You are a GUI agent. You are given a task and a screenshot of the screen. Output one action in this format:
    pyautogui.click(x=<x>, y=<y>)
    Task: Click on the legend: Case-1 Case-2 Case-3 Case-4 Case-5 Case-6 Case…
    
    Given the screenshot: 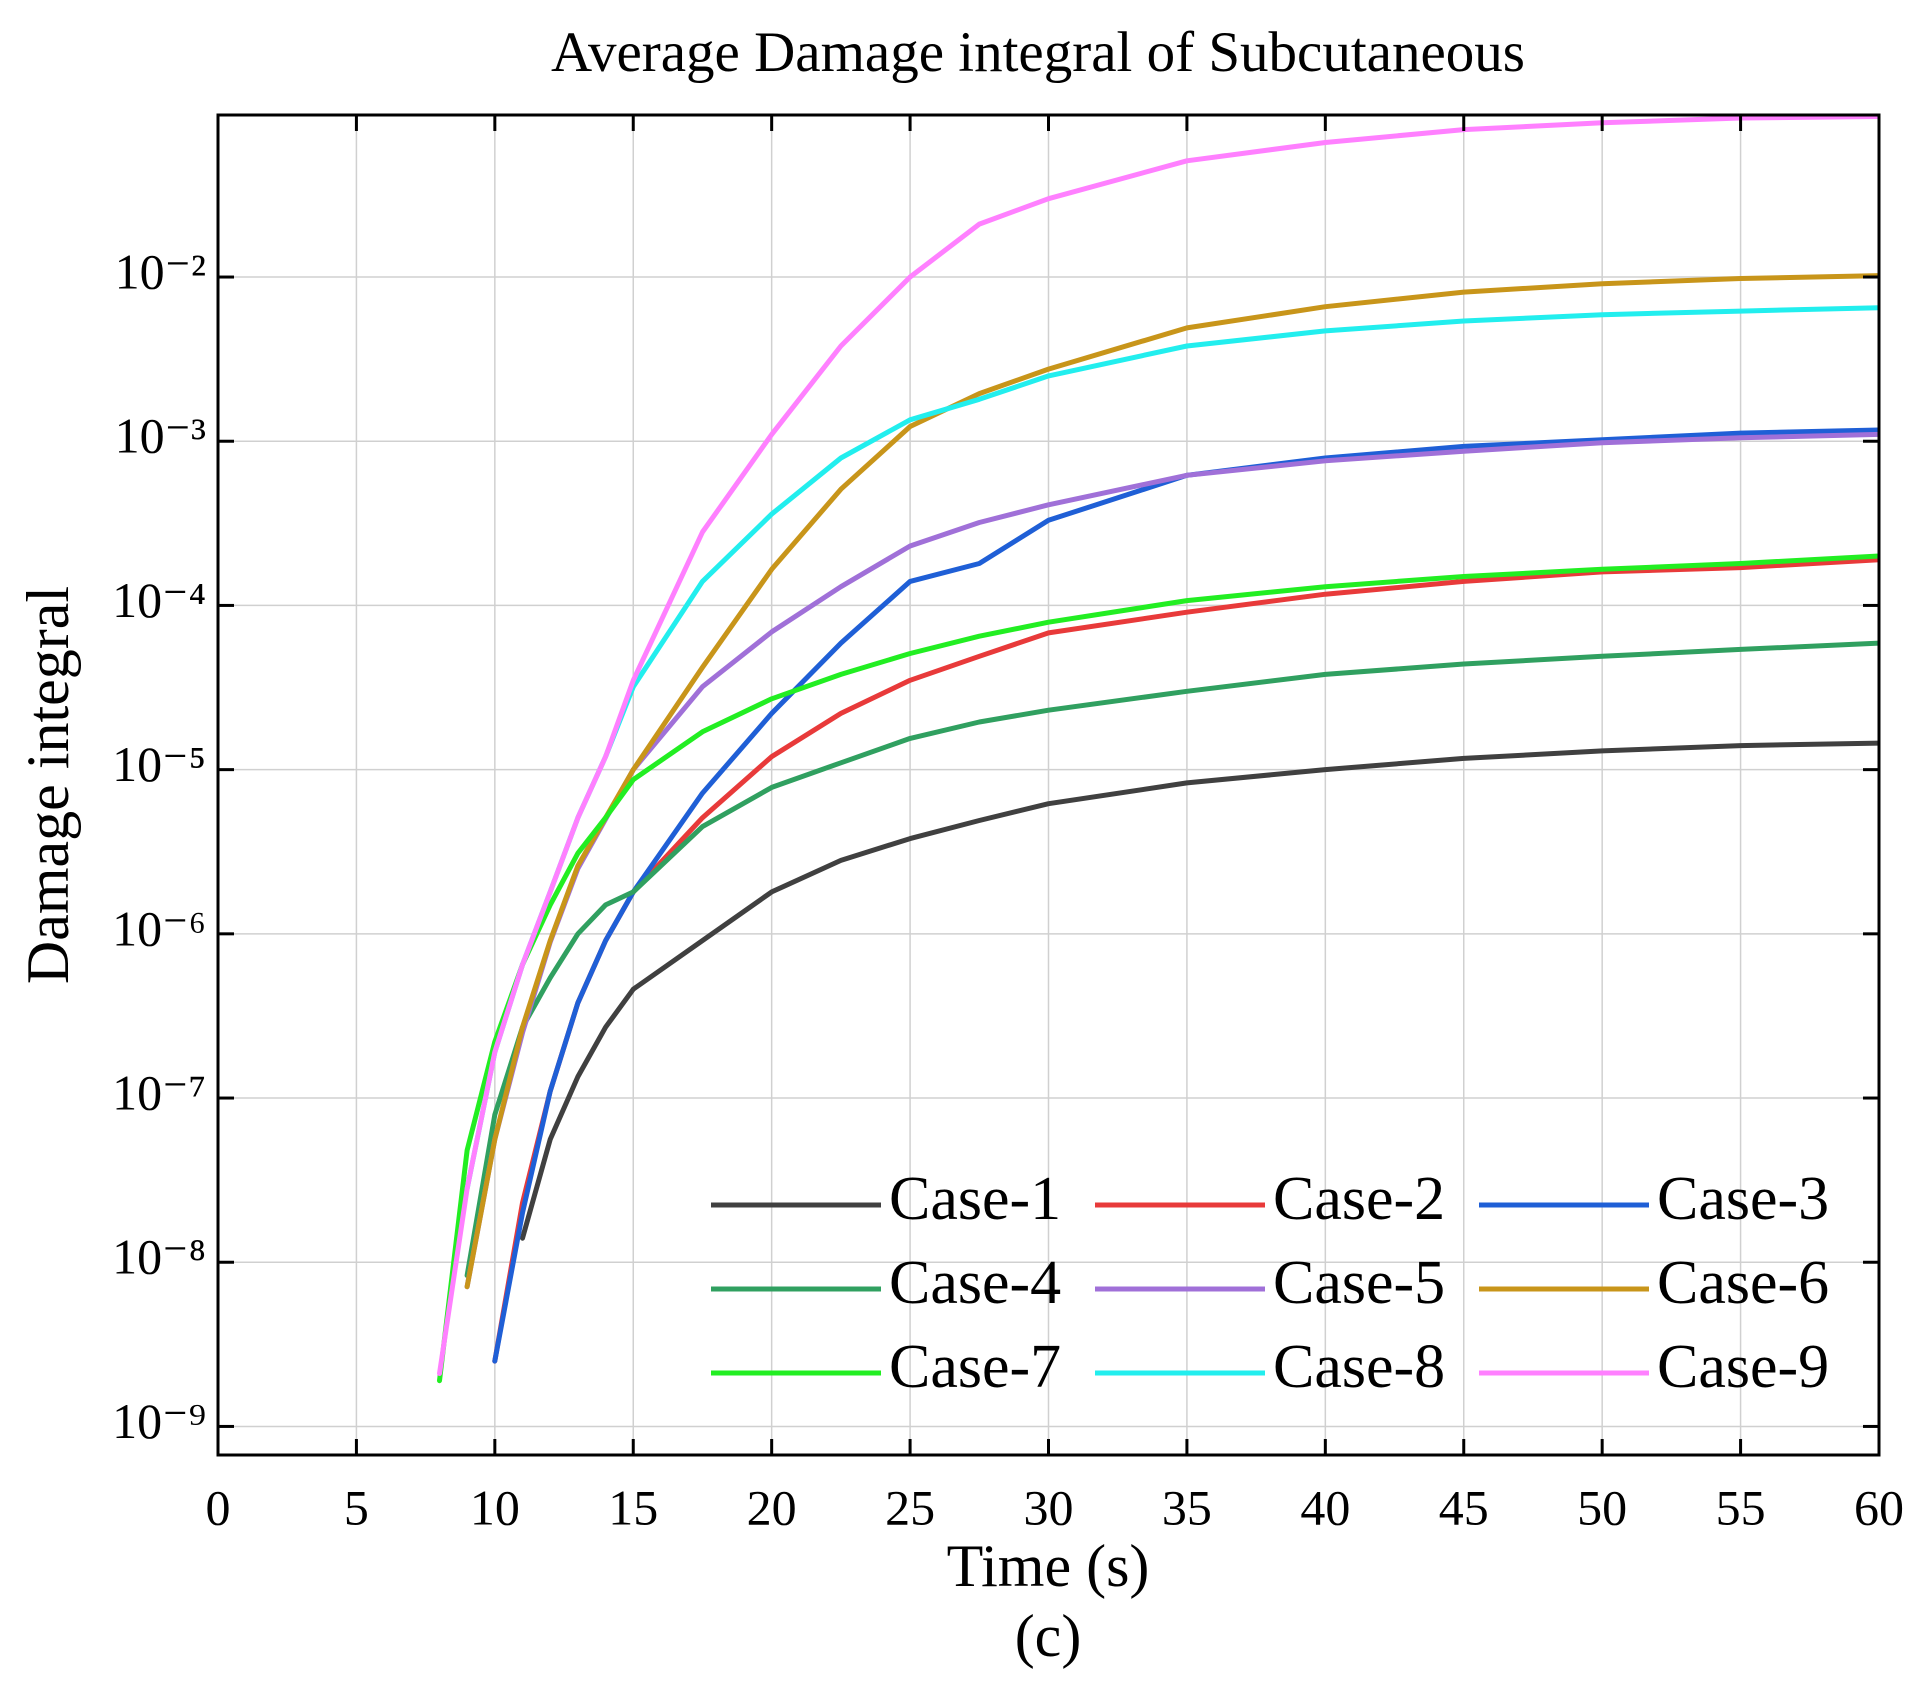 What is the action you would take?
    pyautogui.click(x=1270, y=1283)
    